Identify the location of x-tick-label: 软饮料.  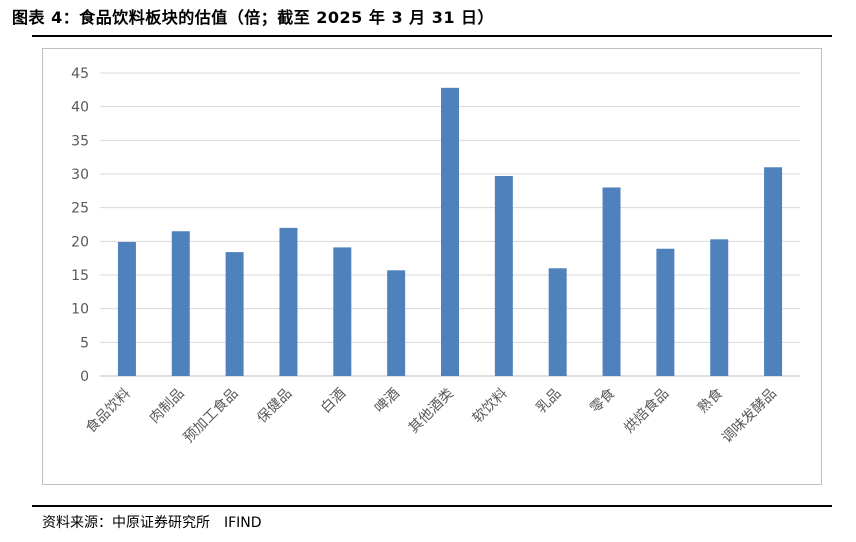
(490, 406).